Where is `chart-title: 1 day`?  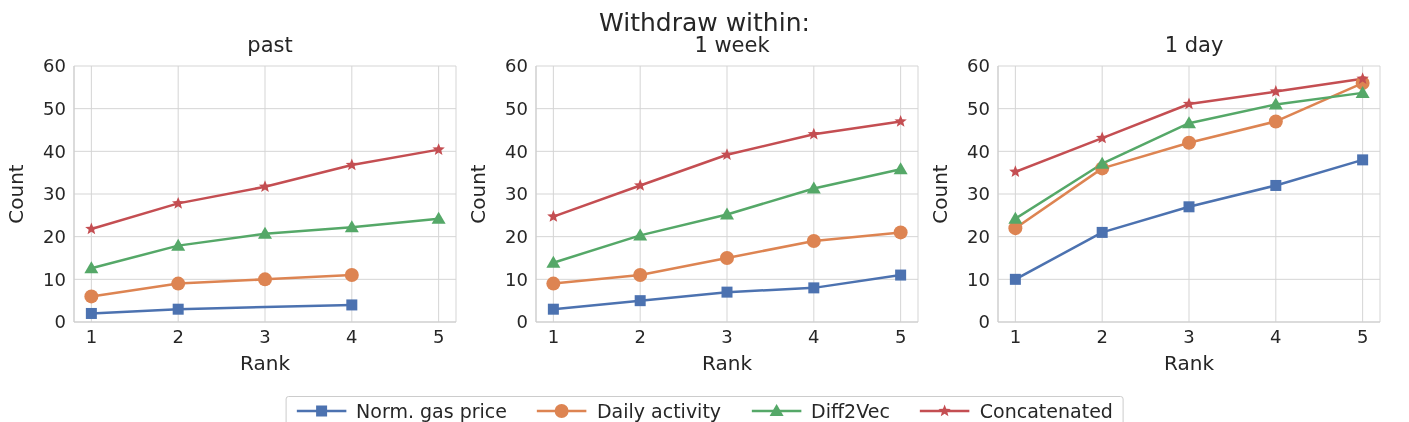
chart-title: 1 day is located at coordinates (1194, 45).